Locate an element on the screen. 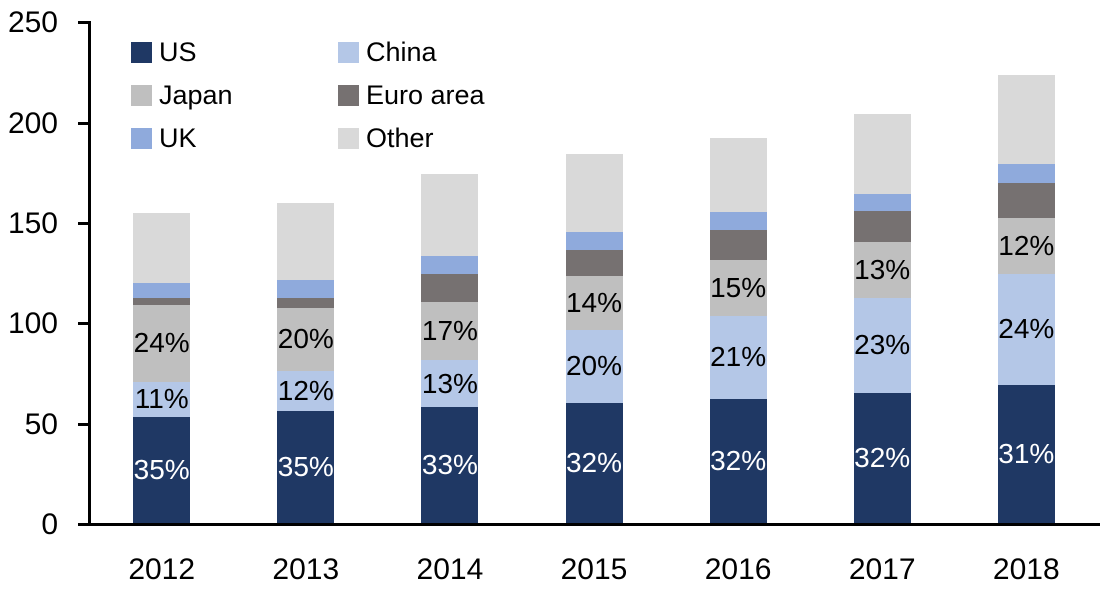 This screenshot has width=1102, height=598. segment-label-japan: 13% is located at coordinates (882, 270).